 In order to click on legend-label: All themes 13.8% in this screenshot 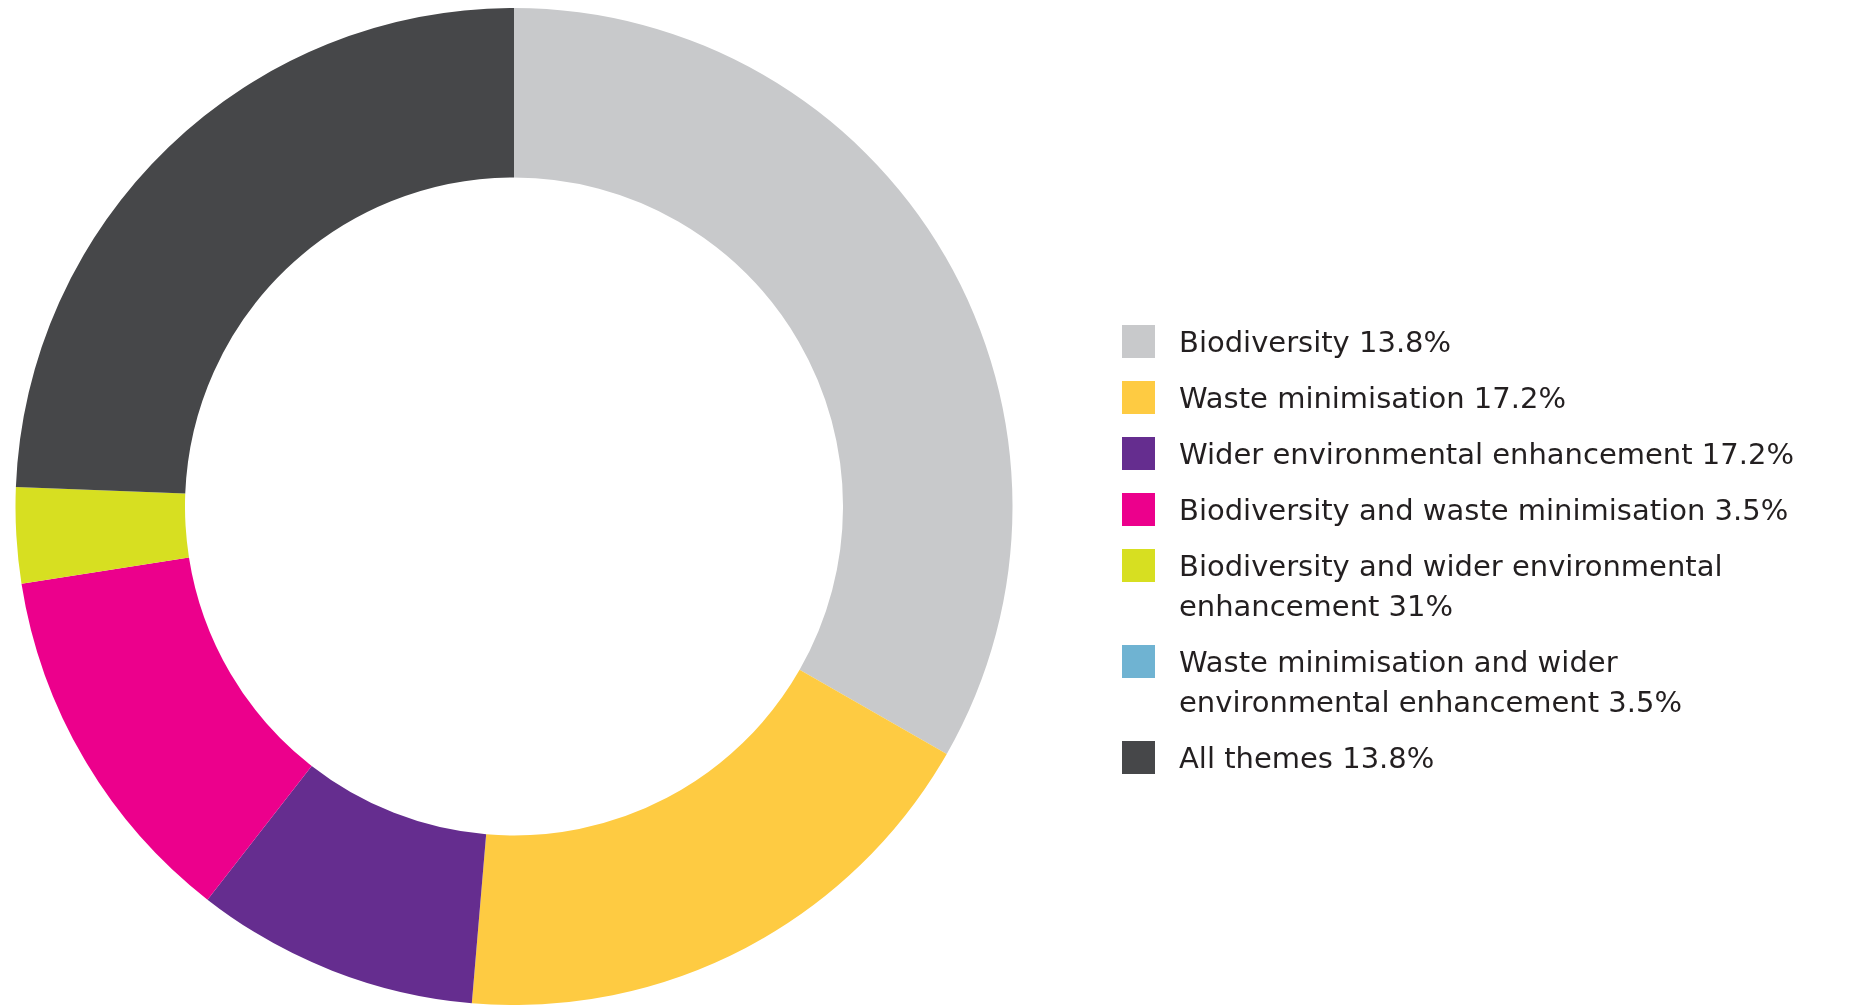, I will do `click(1307, 758)`.